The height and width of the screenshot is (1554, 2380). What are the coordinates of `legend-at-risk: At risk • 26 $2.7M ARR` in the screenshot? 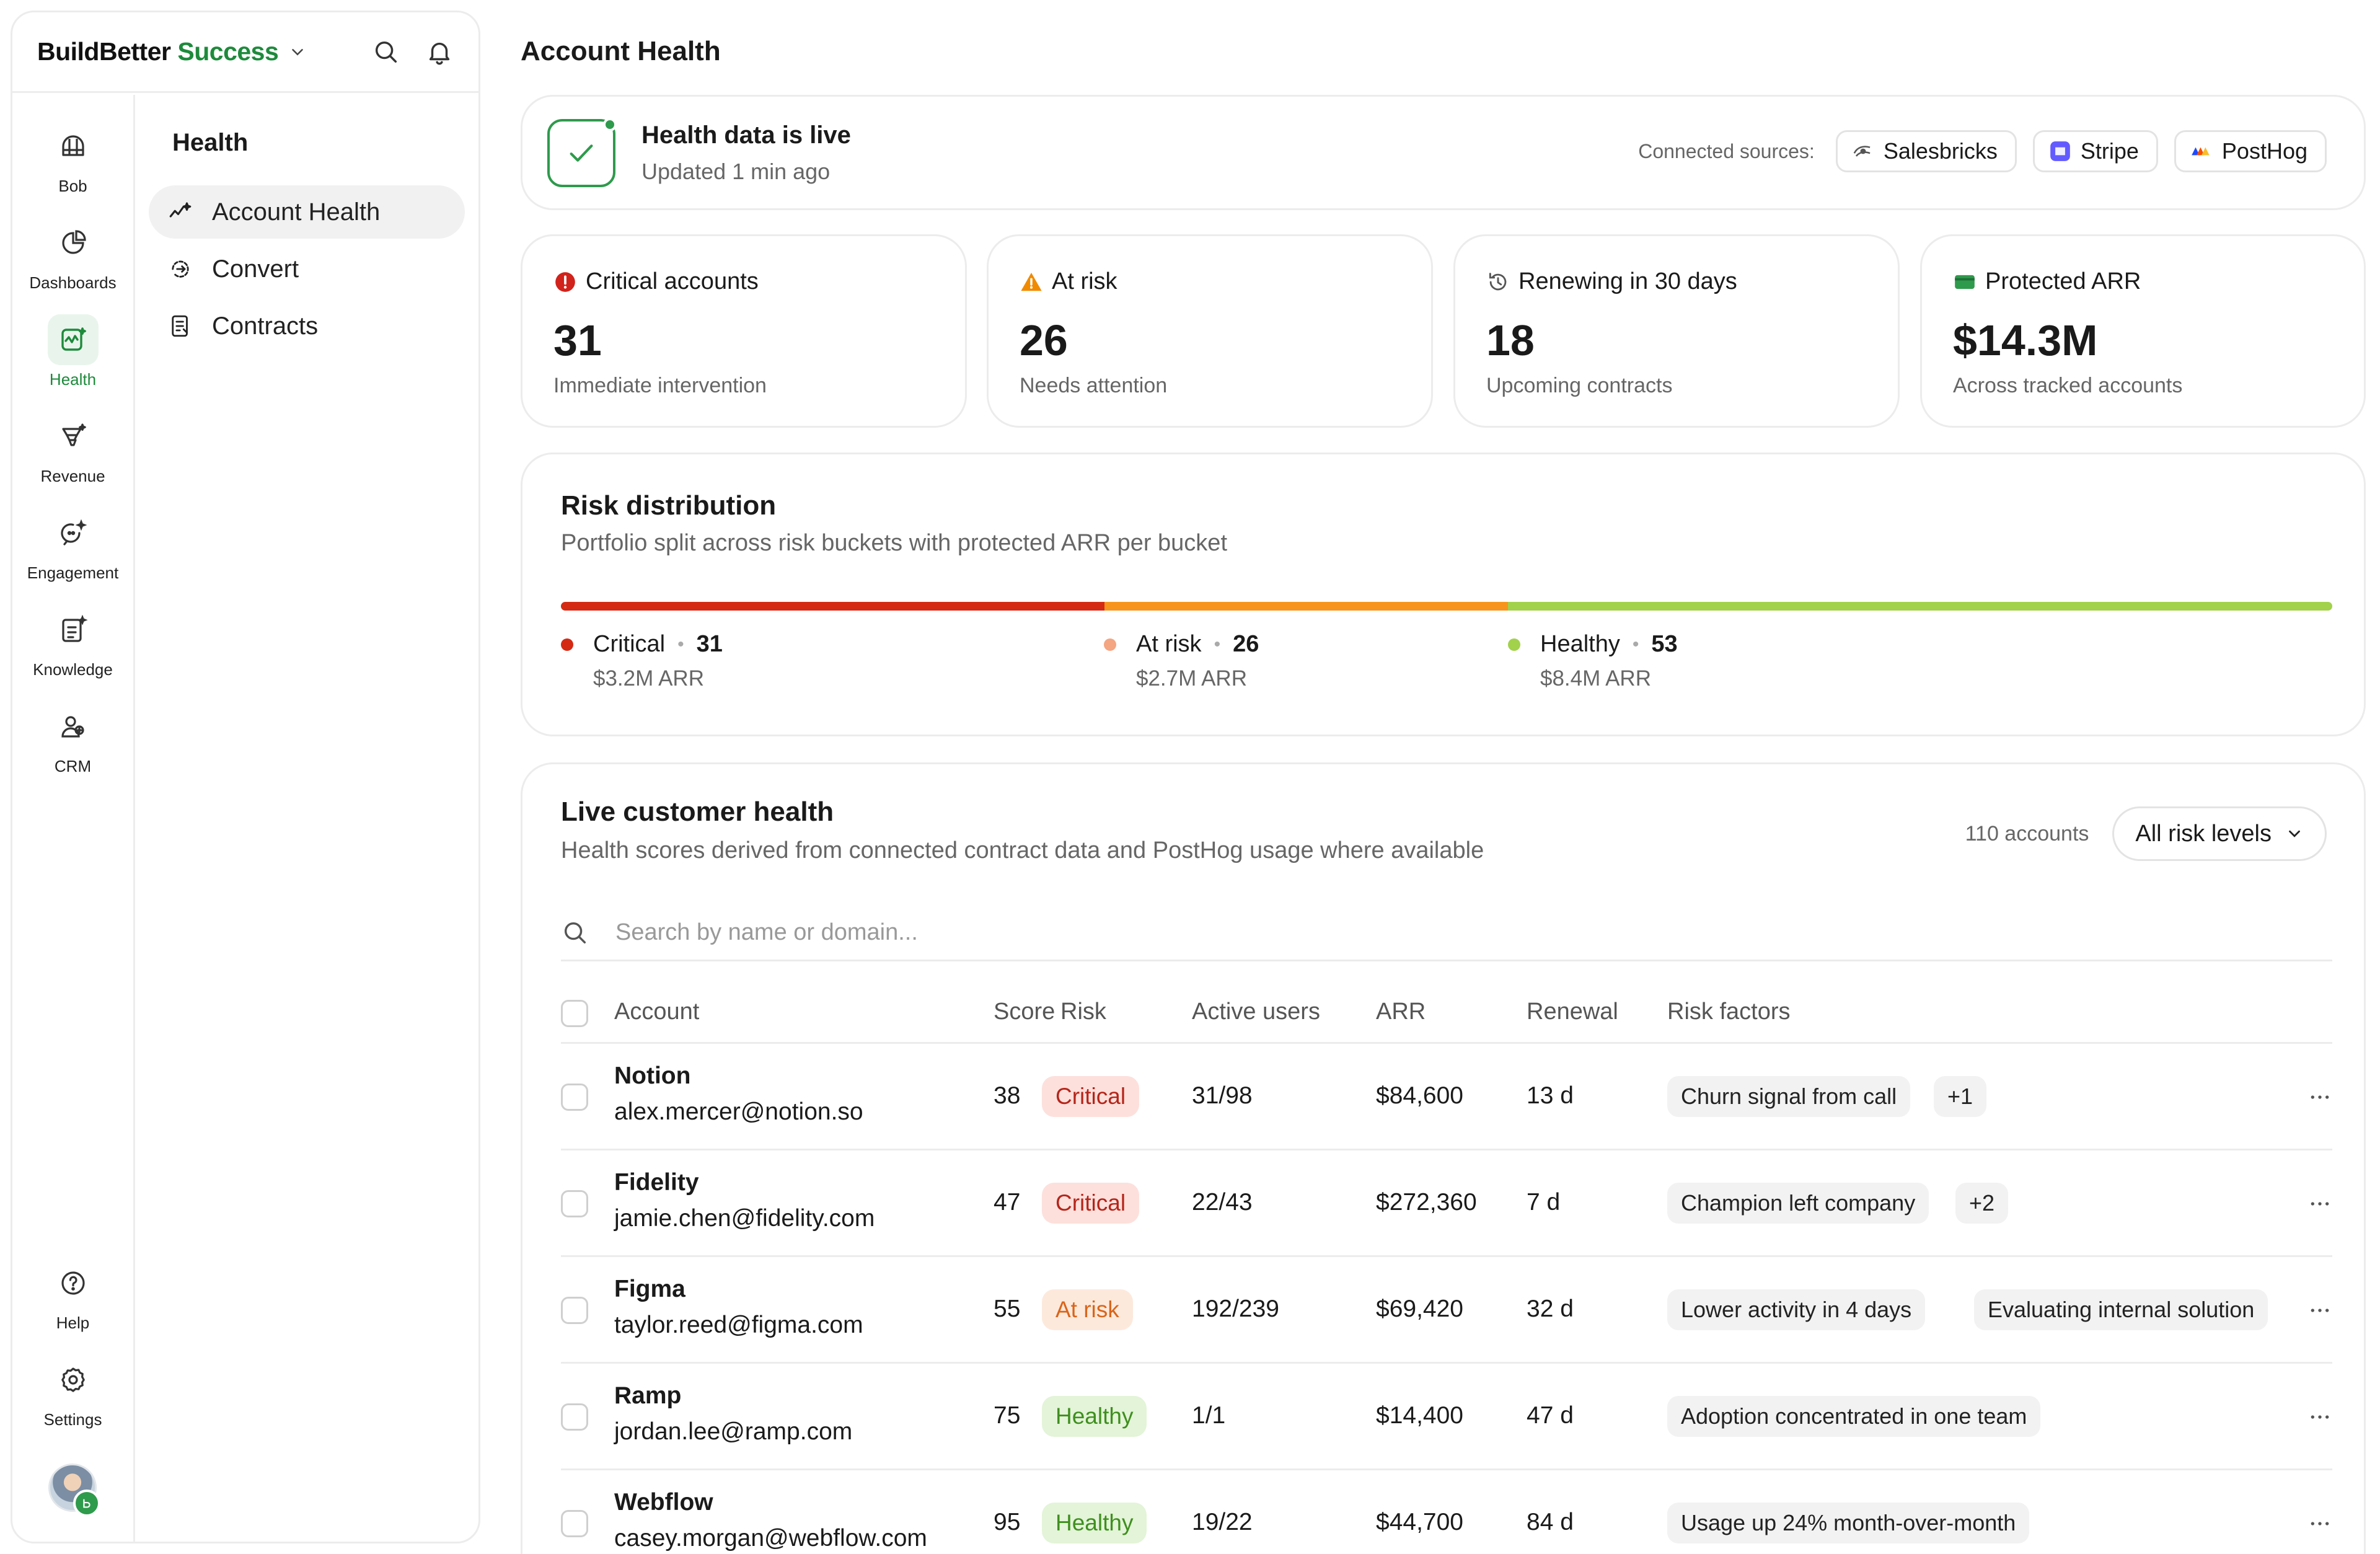 It's located at (1181, 661).